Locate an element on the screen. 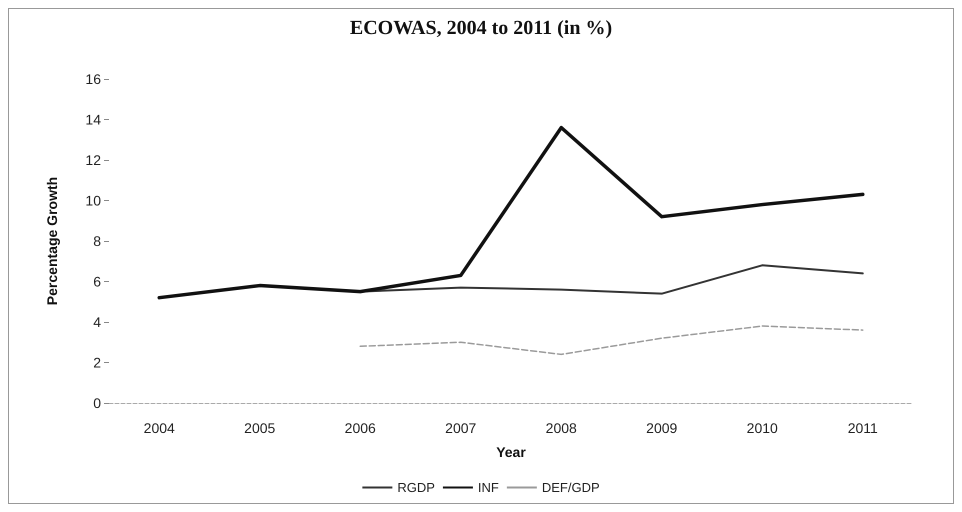  y-axis-title: Percentage Growth is located at coordinates (52, 241).